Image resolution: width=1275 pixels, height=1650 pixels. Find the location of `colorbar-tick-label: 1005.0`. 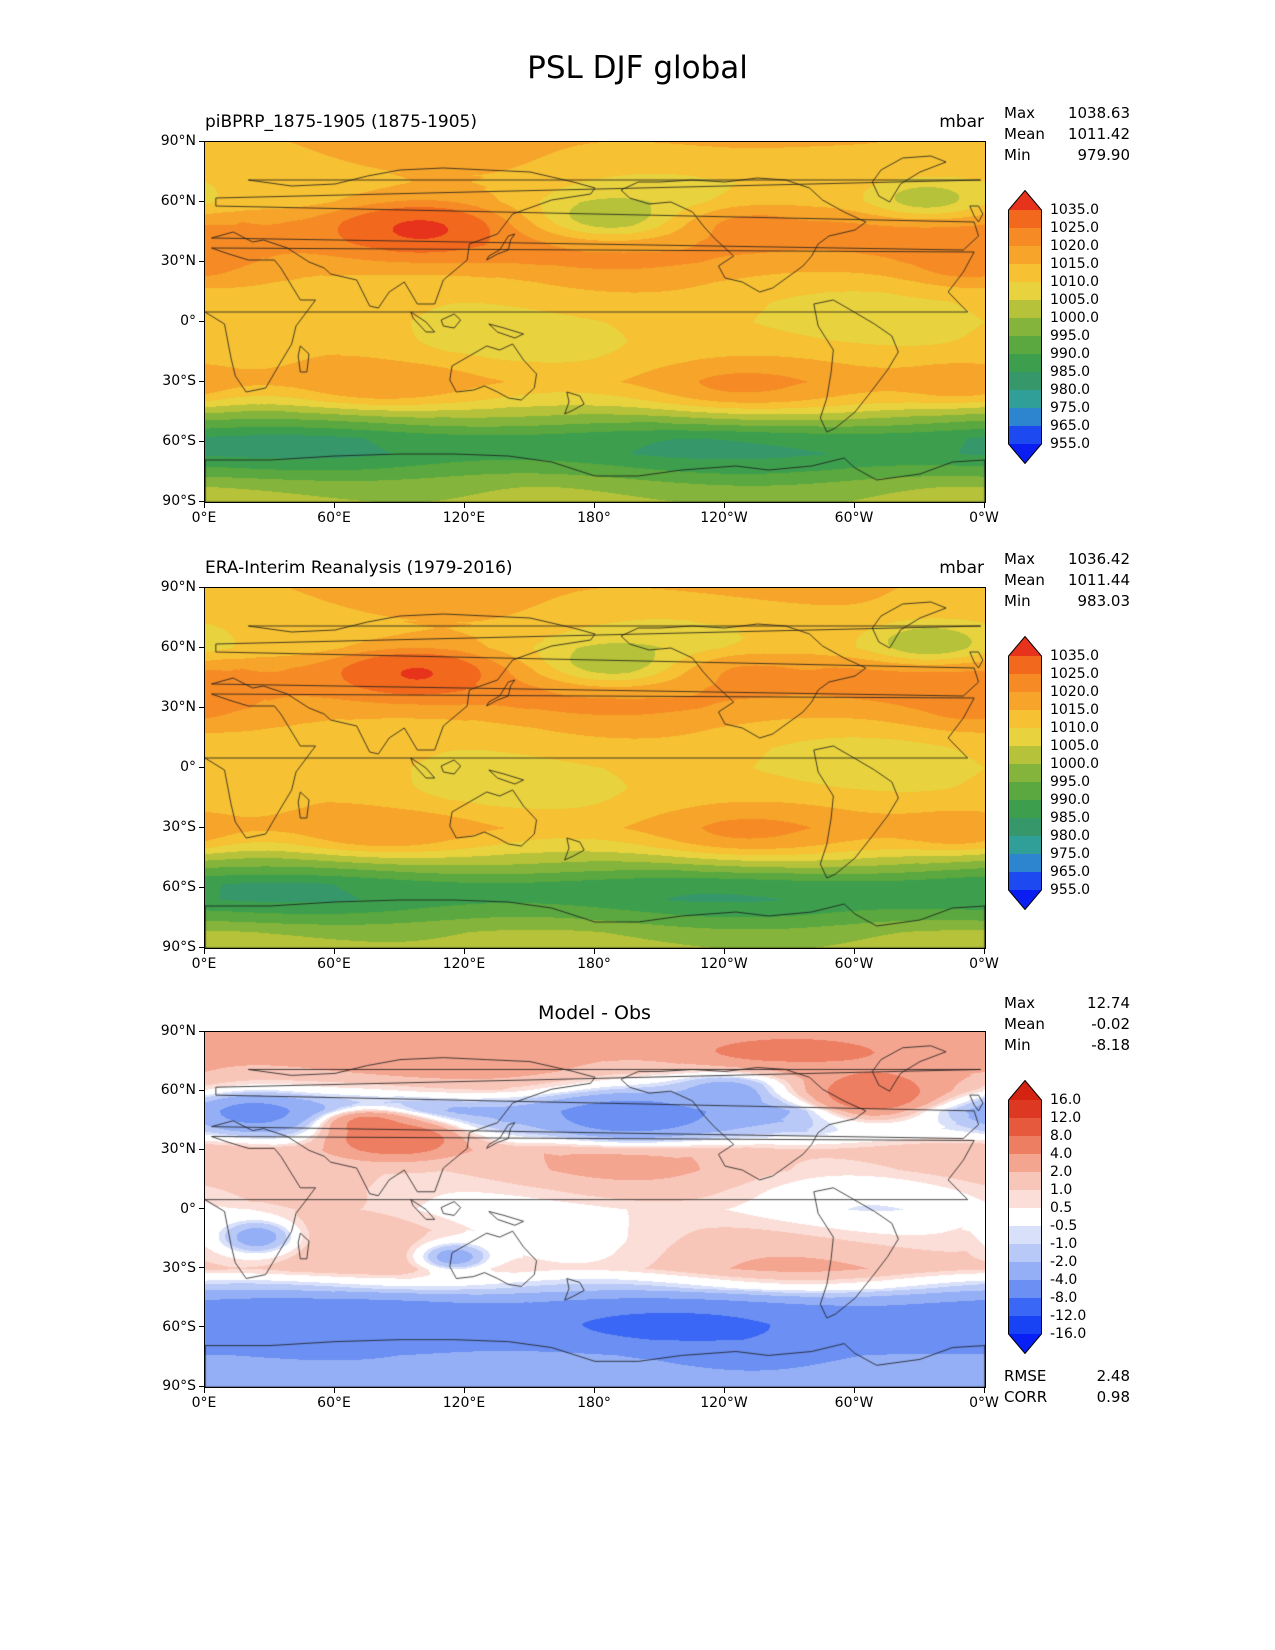

colorbar-tick-label: 1005.0 is located at coordinates (1074, 746).